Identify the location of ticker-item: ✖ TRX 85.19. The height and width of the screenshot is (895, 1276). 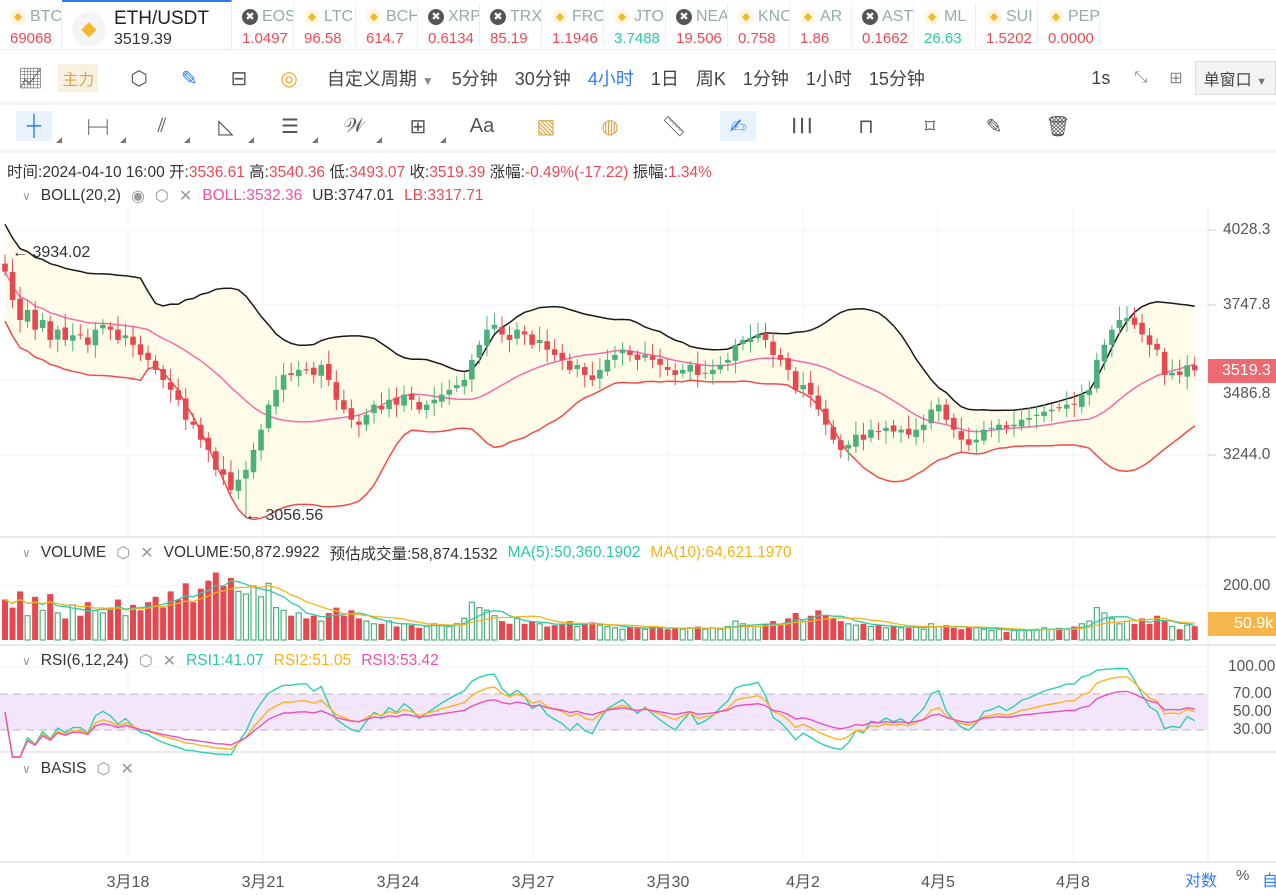
(511, 25).